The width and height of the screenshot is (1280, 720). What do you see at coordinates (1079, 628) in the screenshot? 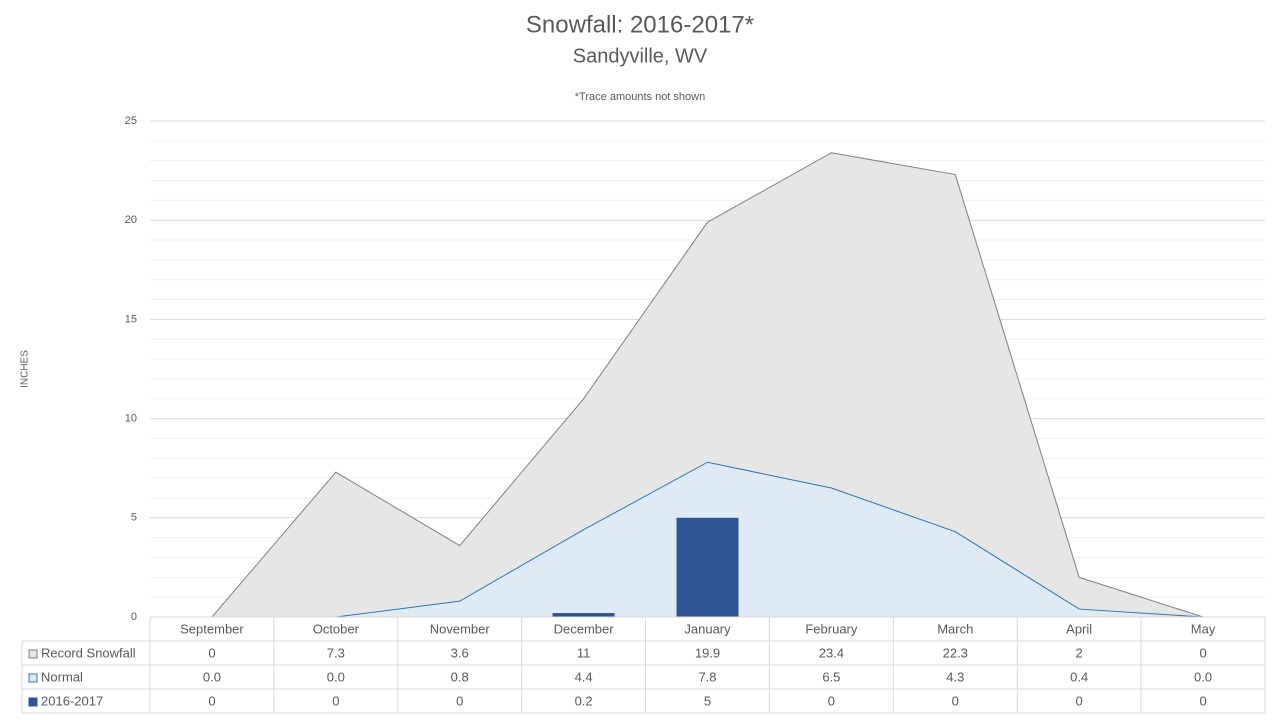
I see `x-tick-label: April` at bounding box center [1079, 628].